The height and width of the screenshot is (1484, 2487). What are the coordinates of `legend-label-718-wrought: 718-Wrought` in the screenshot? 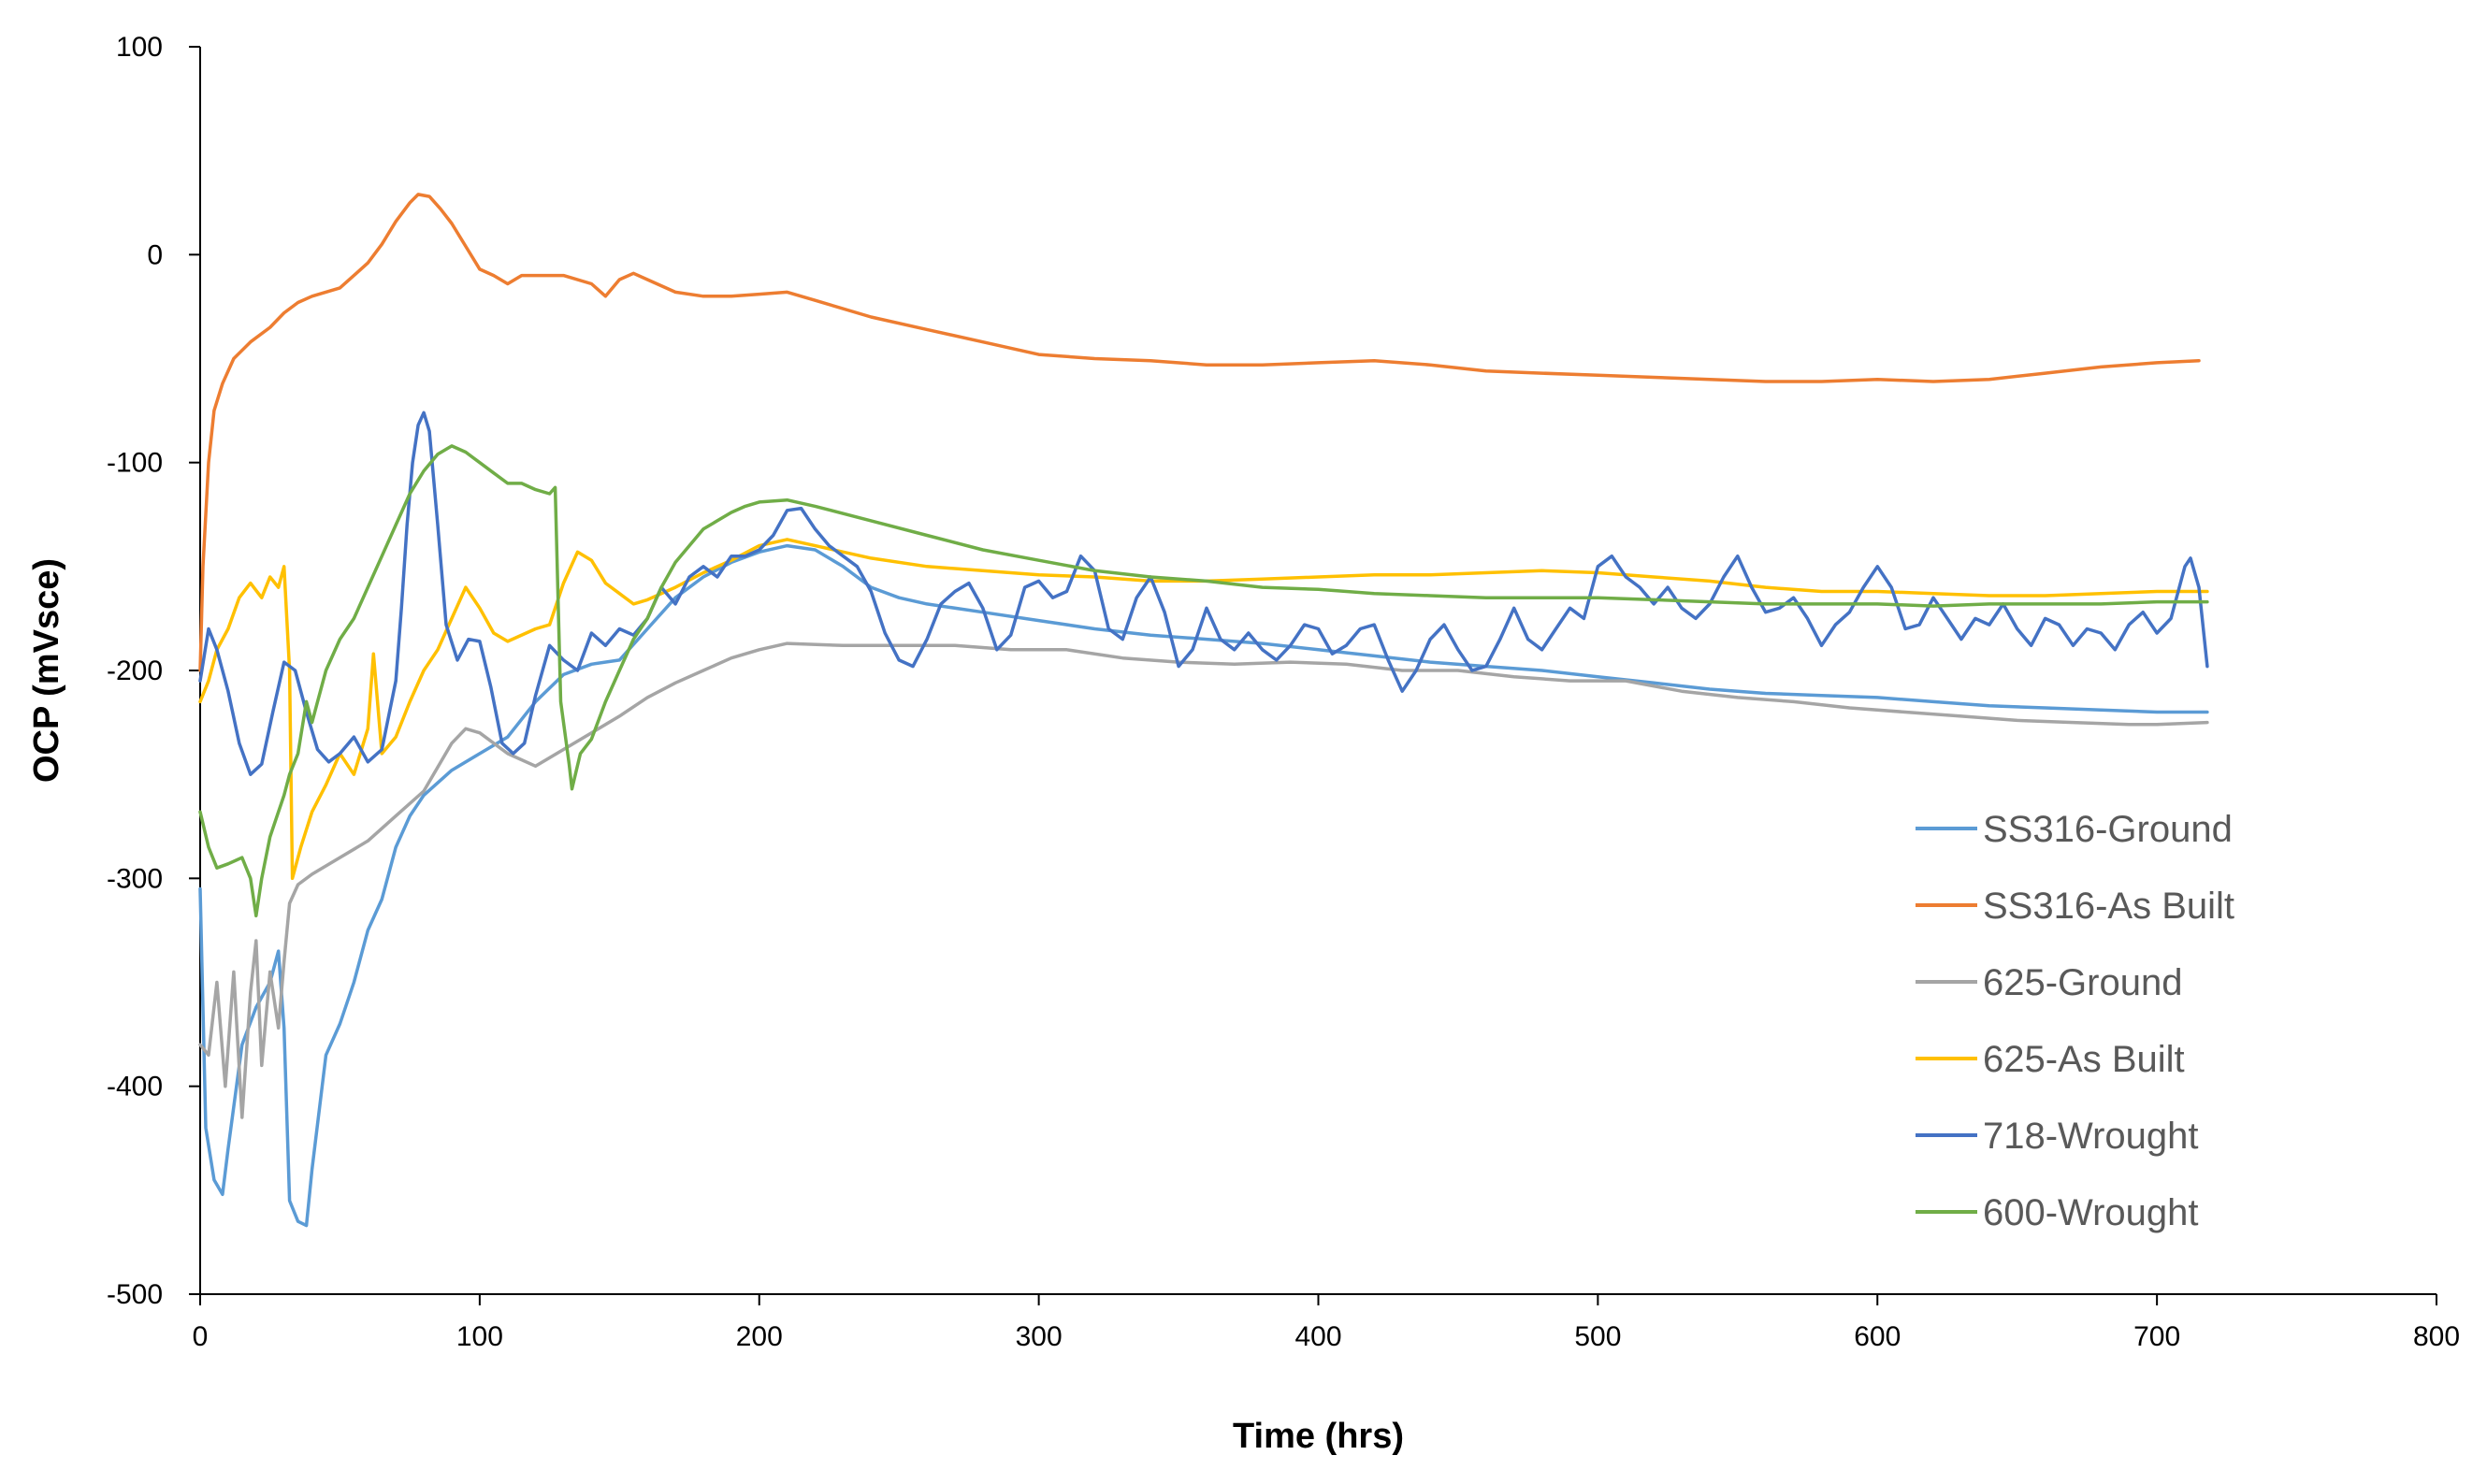 It's located at (2091, 1136).